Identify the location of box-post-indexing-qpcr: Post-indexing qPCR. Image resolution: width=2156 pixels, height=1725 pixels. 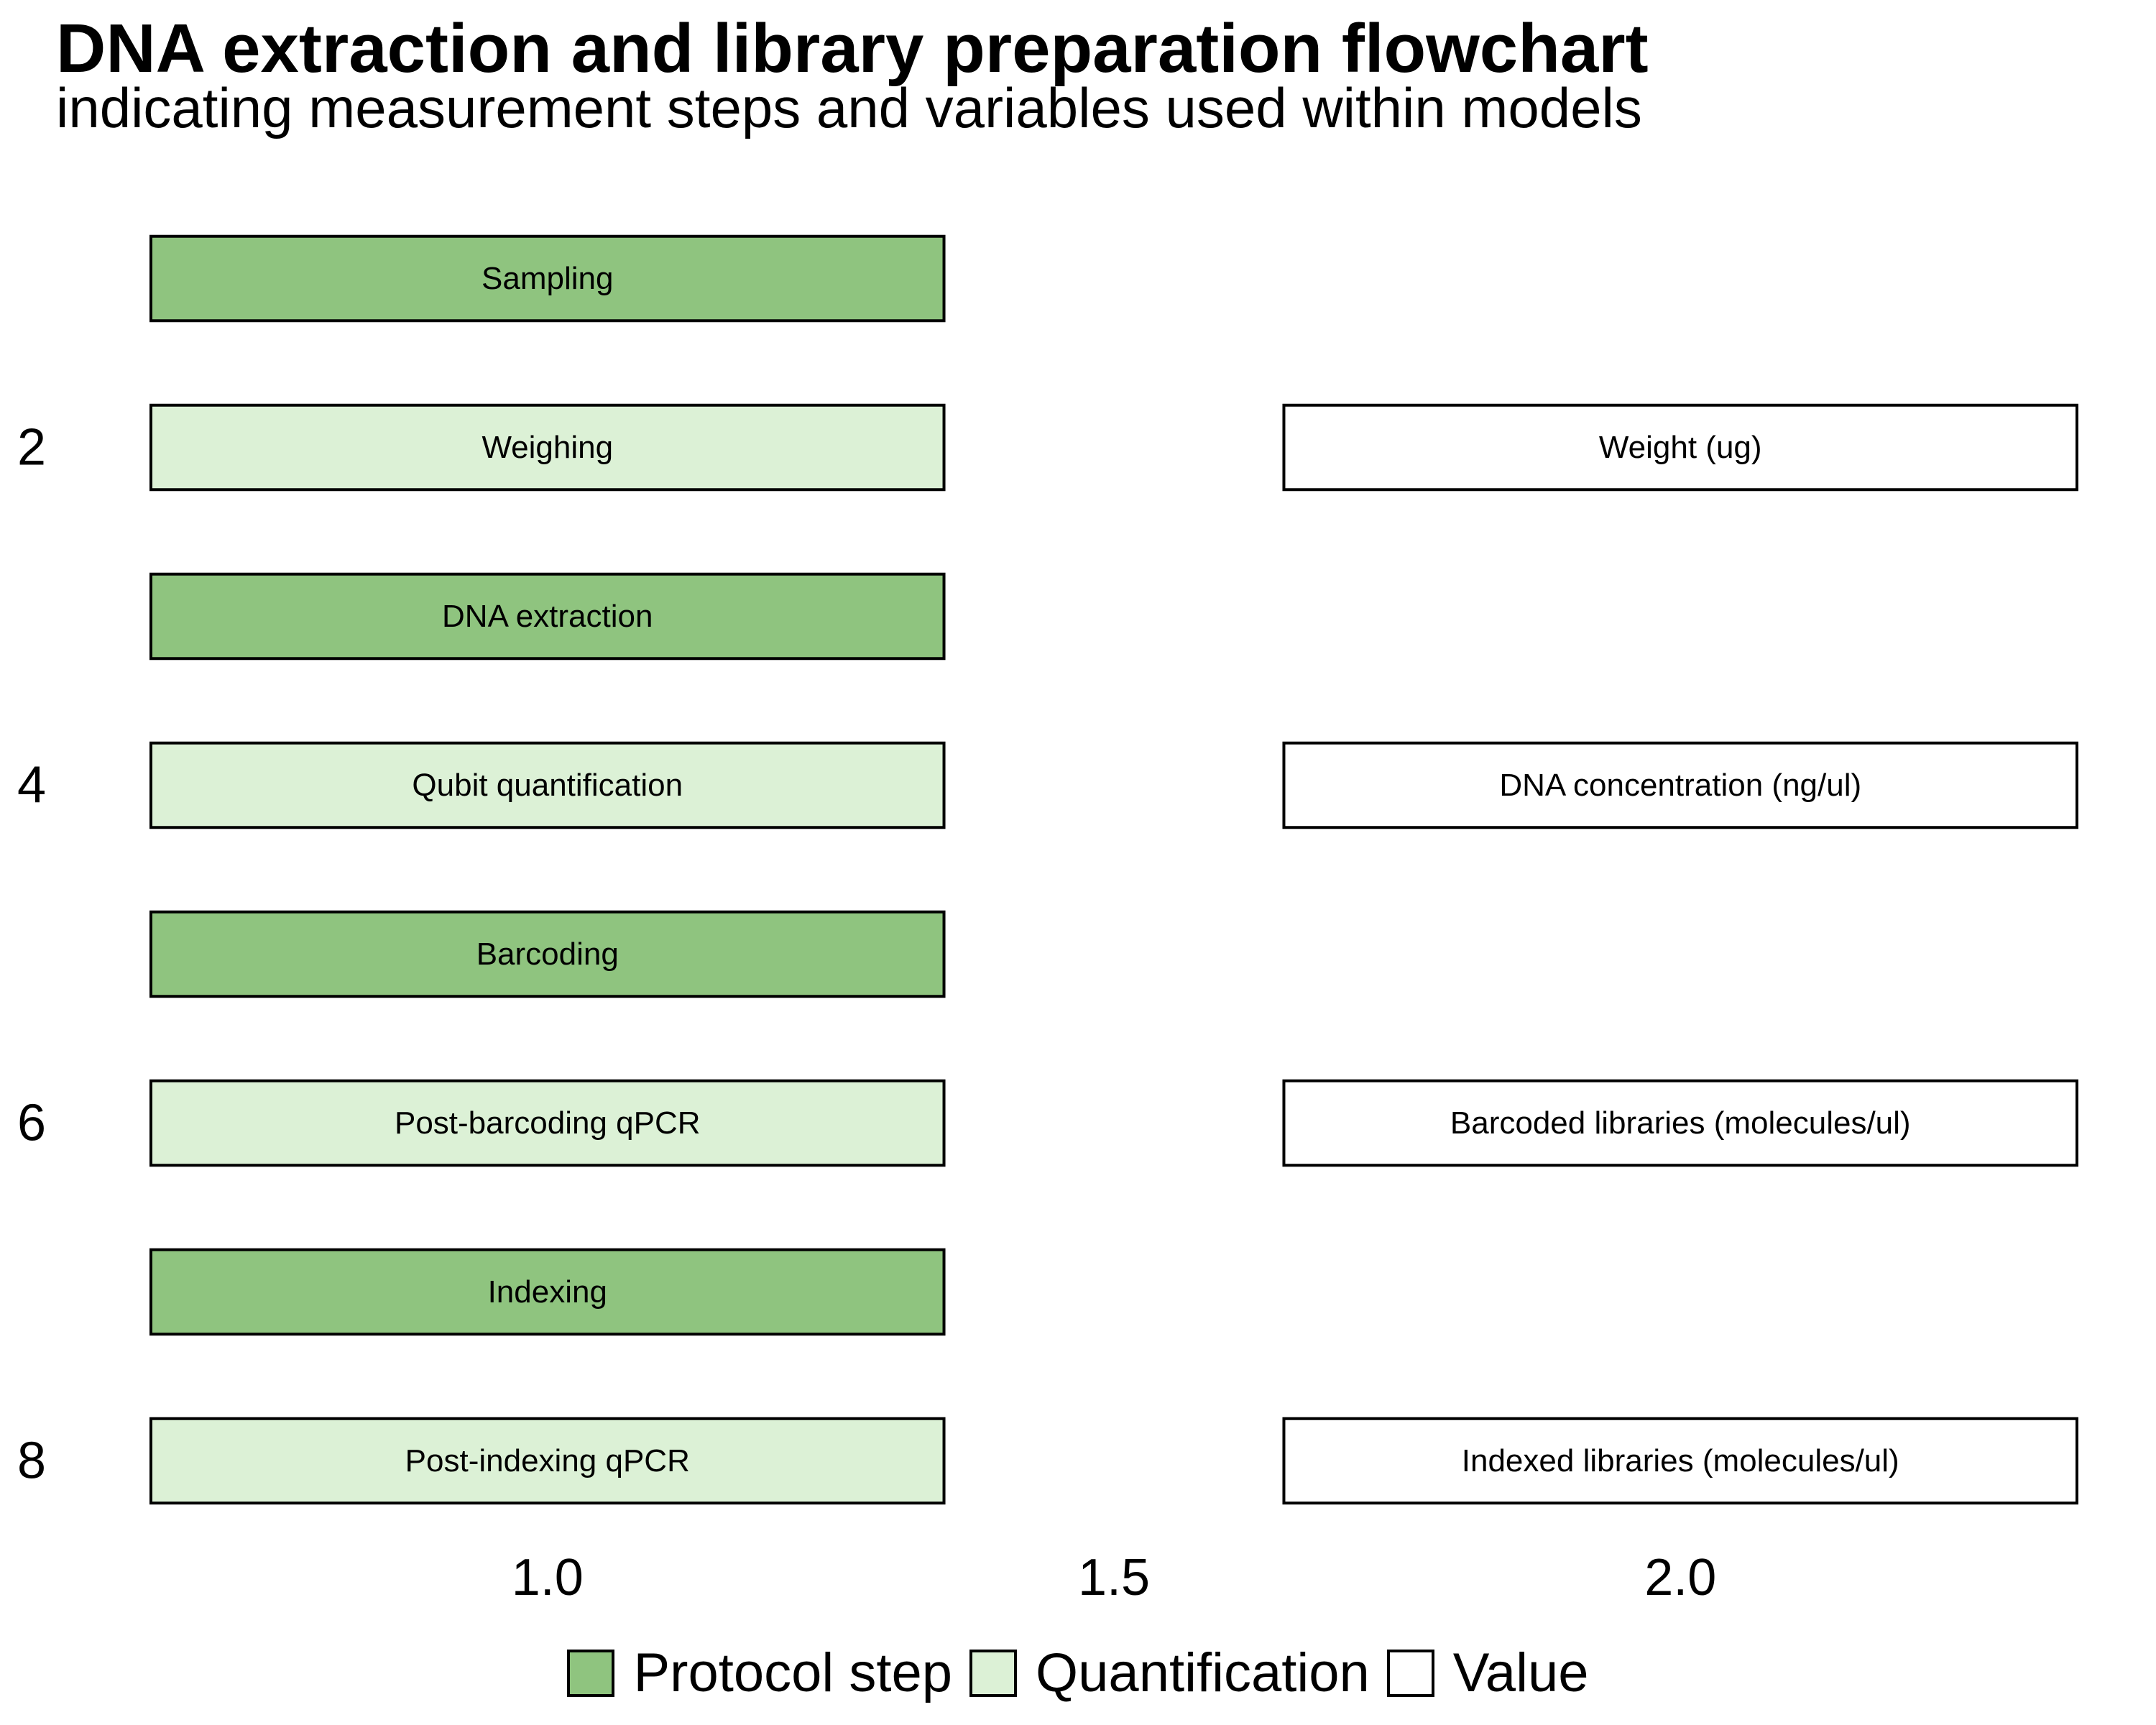
(547, 1461).